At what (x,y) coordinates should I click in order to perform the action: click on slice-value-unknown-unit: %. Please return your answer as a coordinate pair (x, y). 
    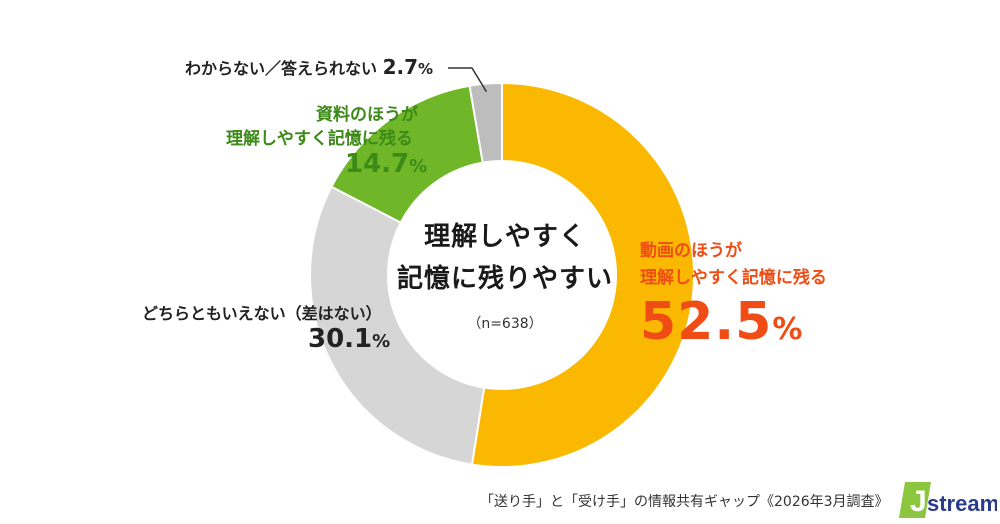
    Looking at the image, I should click on (426, 69).